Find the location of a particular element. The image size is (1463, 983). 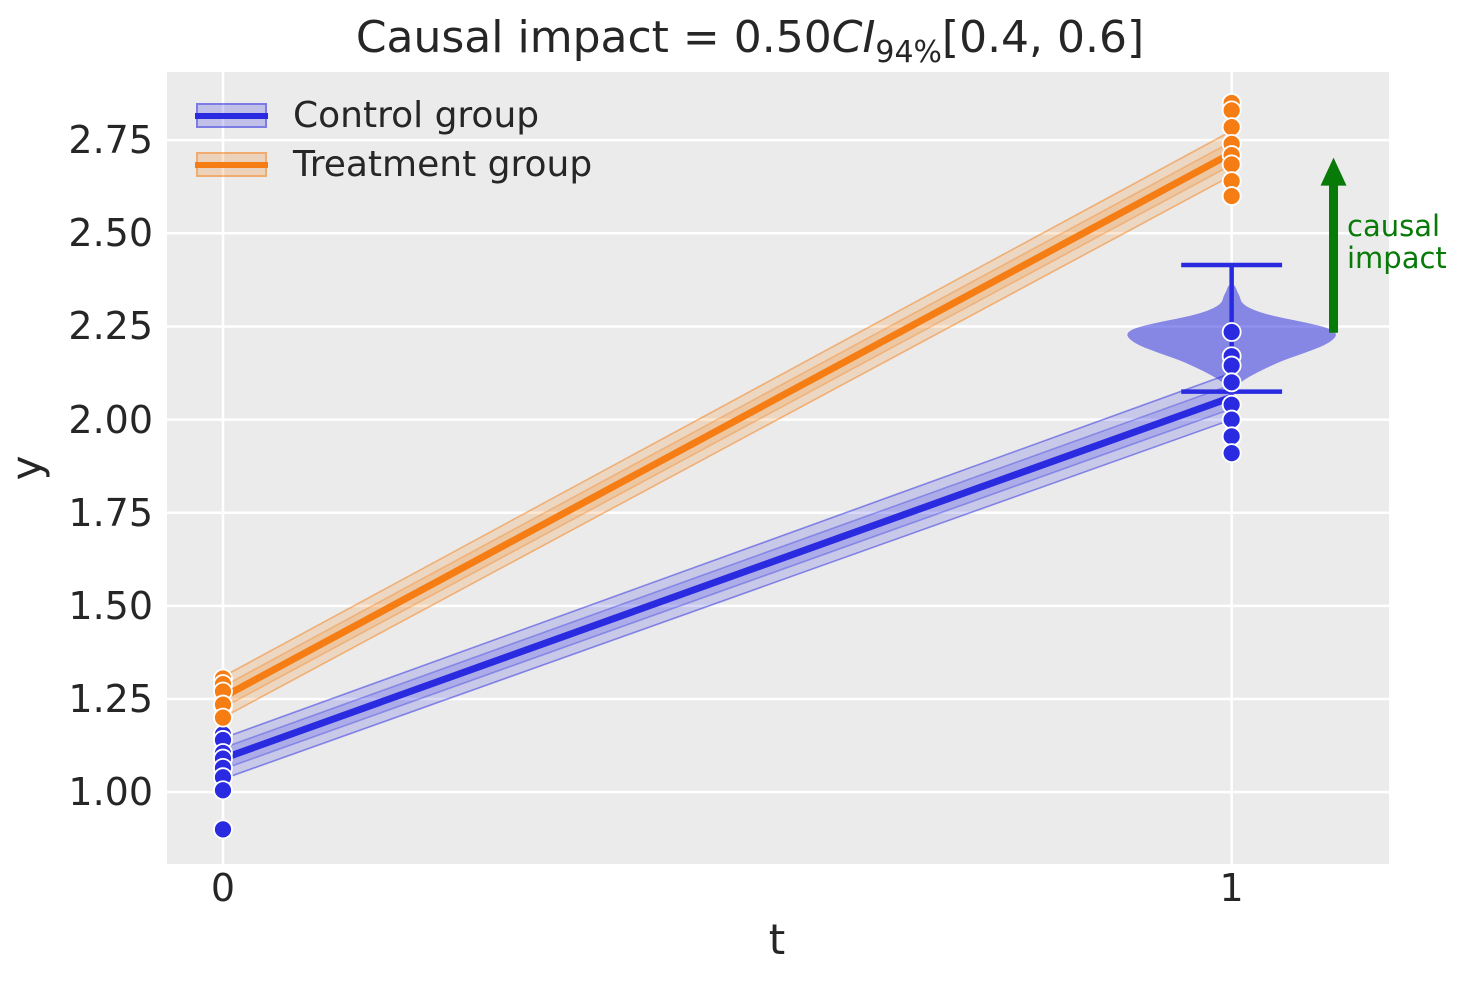

legend: Control group Treatment group is located at coordinates (393, 148).